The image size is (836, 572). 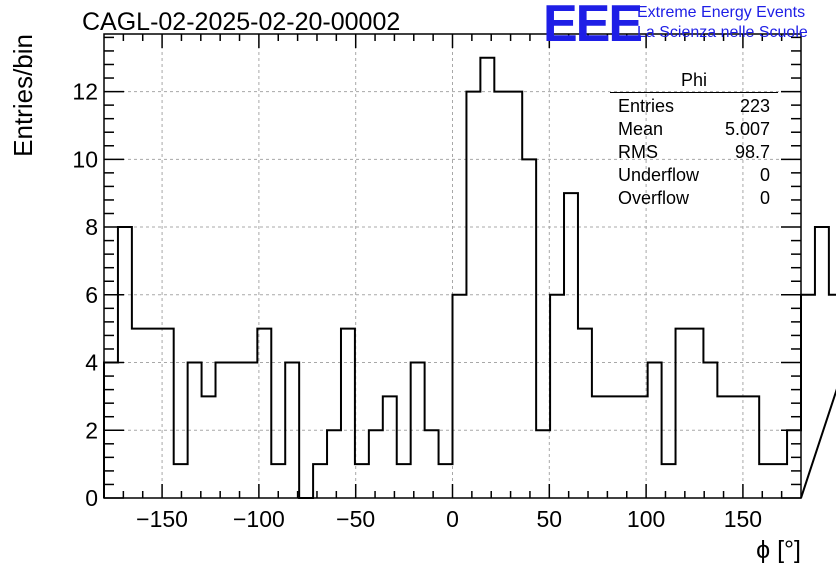 I want to click on stats-row-mean: Mean 5.007, so click(x=694, y=129).